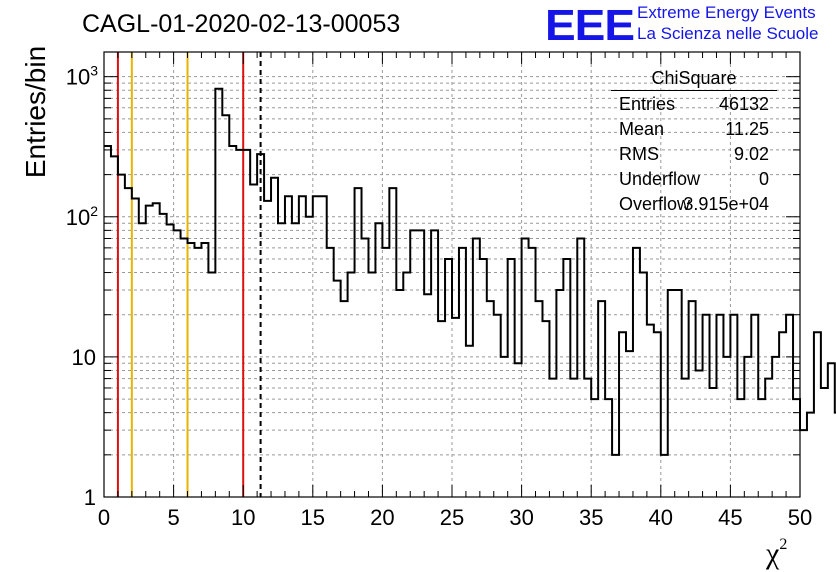 The height and width of the screenshot is (572, 836). I want to click on stats-row-mean: Mean 11.25, so click(694, 129).